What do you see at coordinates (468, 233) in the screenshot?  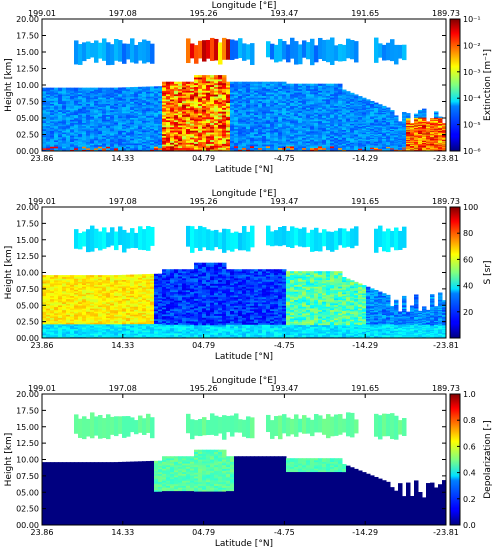 I see `colorbar-tick-label: 80` at bounding box center [468, 233].